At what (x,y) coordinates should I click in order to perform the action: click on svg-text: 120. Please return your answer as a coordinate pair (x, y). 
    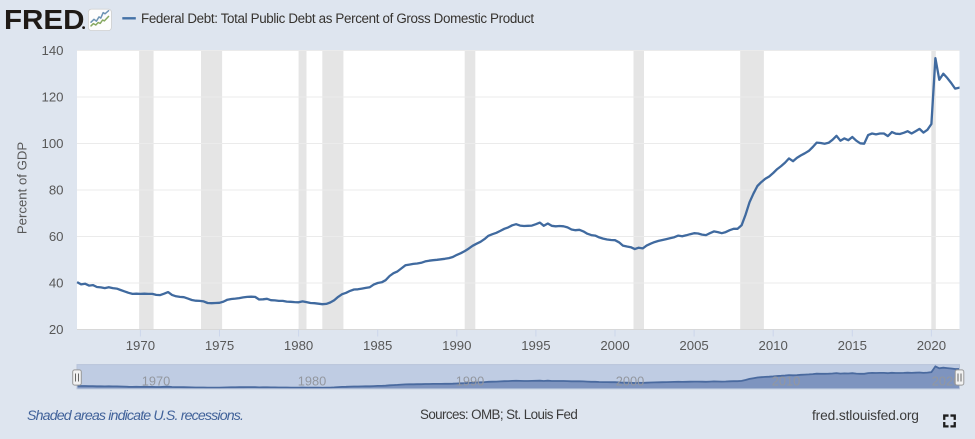
    Looking at the image, I should click on (52, 97).